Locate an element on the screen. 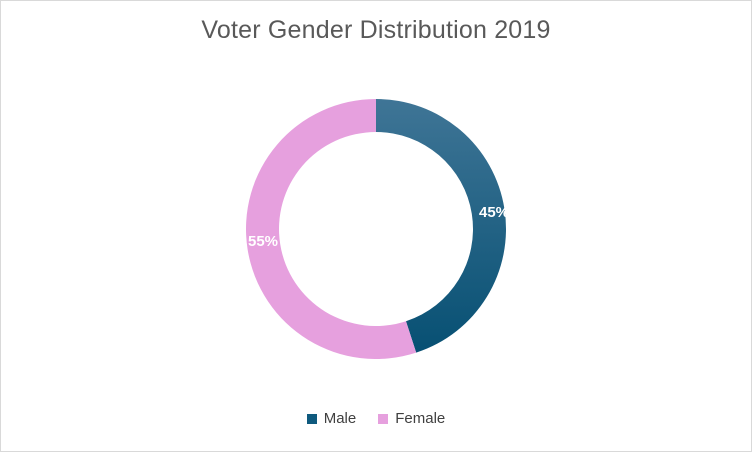  donut-data-labels: 45% 55% is located at coordinates (378, 227).